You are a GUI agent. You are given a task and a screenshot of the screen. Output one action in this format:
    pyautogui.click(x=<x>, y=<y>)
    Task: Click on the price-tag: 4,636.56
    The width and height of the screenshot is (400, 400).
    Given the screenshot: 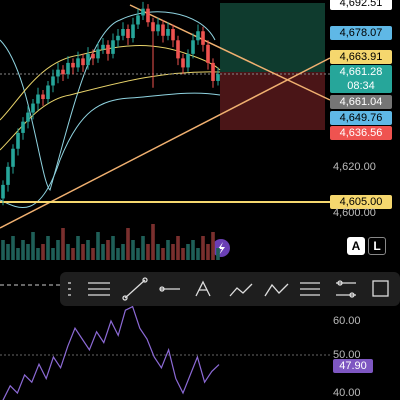 What is the action you would take?
    pyautogui.click(x=361, y=133)
    